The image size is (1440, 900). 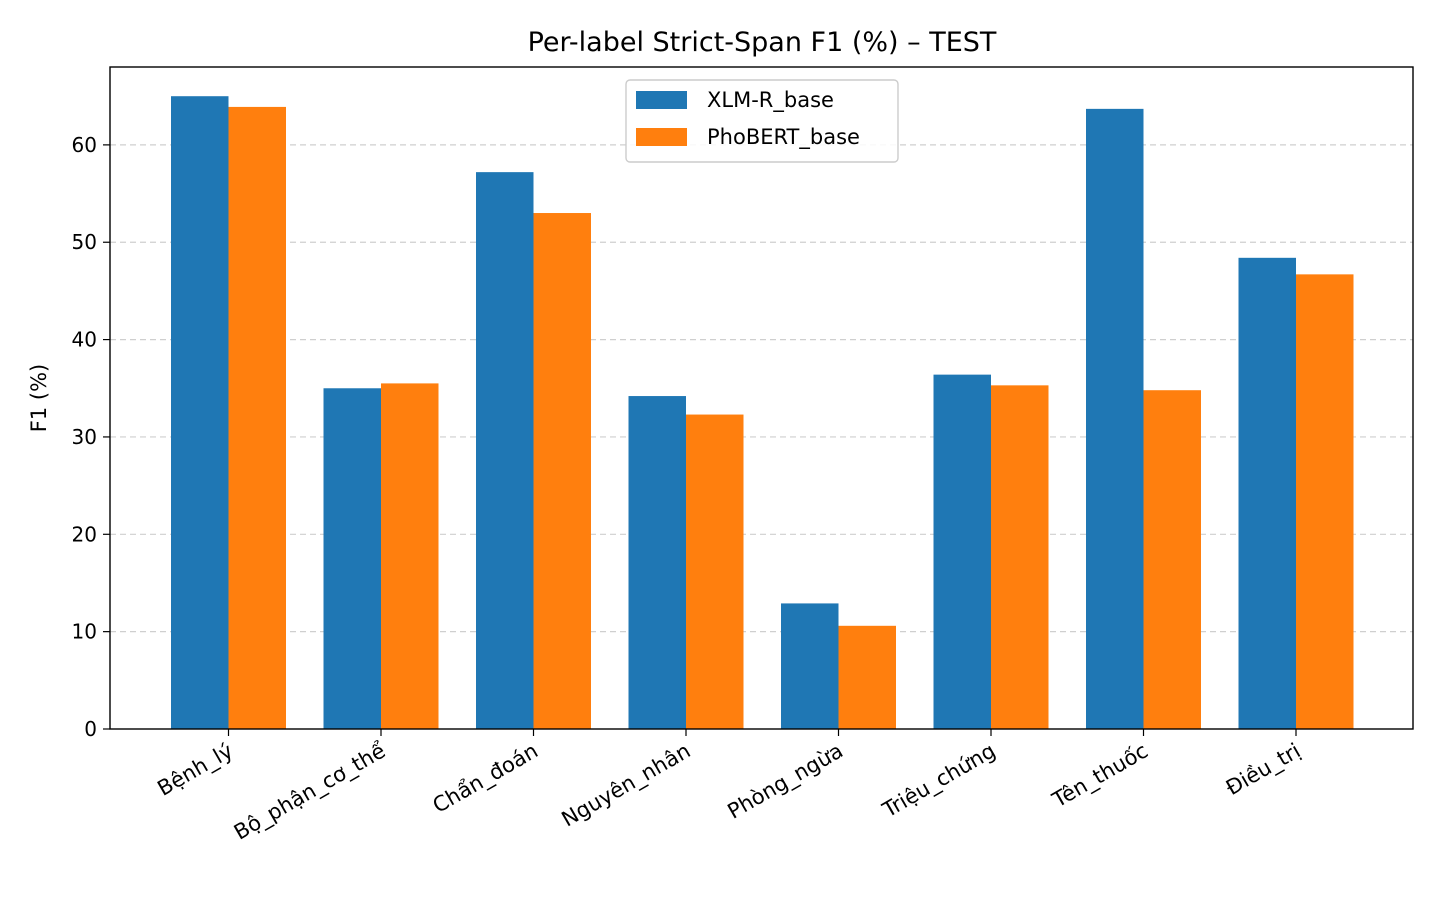 I want to click on x-tick-label: Triệu_chứng, so click(x=939, y=781).